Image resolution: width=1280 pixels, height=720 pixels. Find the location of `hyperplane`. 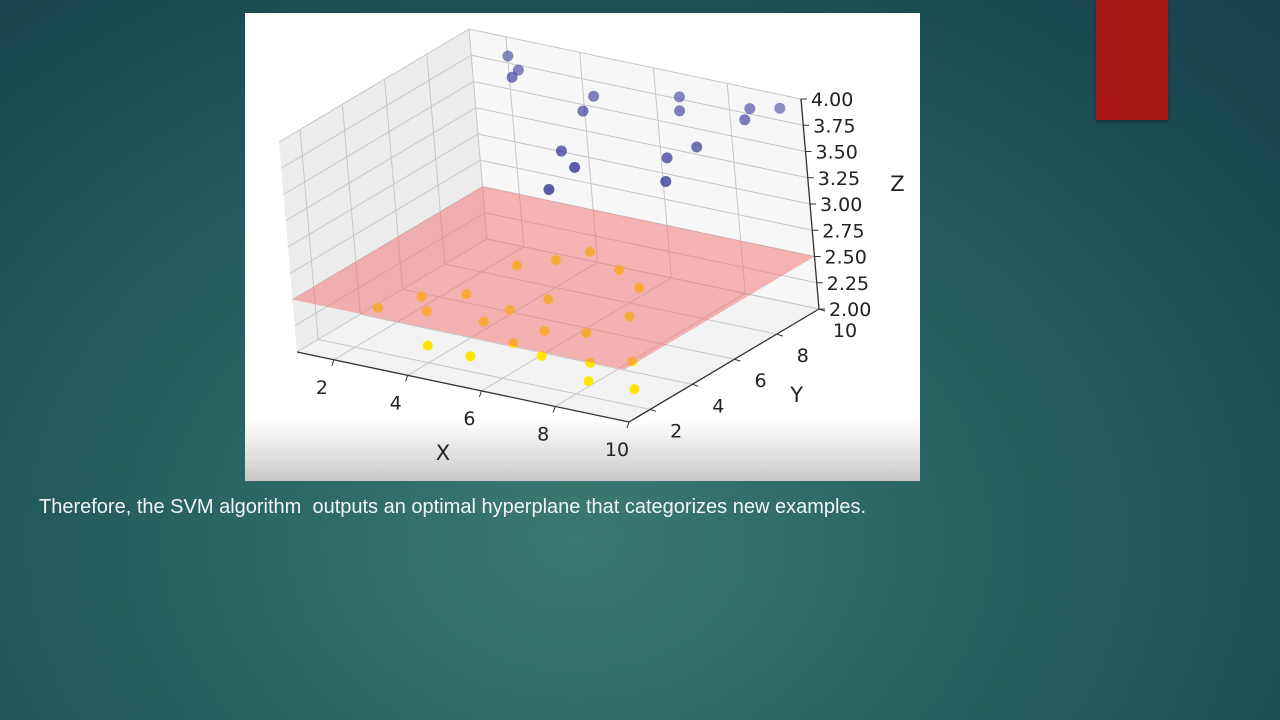

hyperplane is located at coordinates (553, 278).